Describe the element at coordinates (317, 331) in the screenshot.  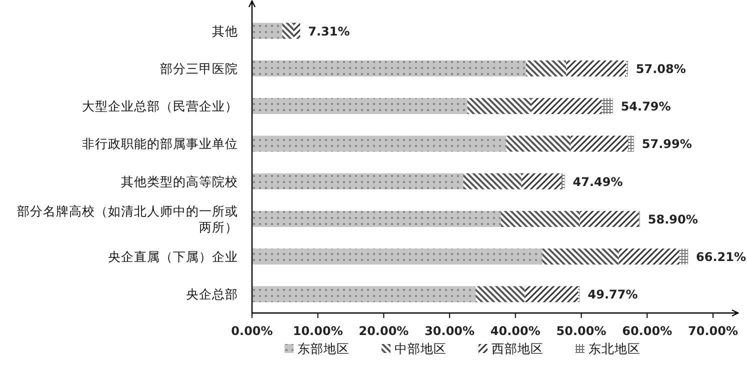
I see `x-tick-label: 10.00%` at that location.